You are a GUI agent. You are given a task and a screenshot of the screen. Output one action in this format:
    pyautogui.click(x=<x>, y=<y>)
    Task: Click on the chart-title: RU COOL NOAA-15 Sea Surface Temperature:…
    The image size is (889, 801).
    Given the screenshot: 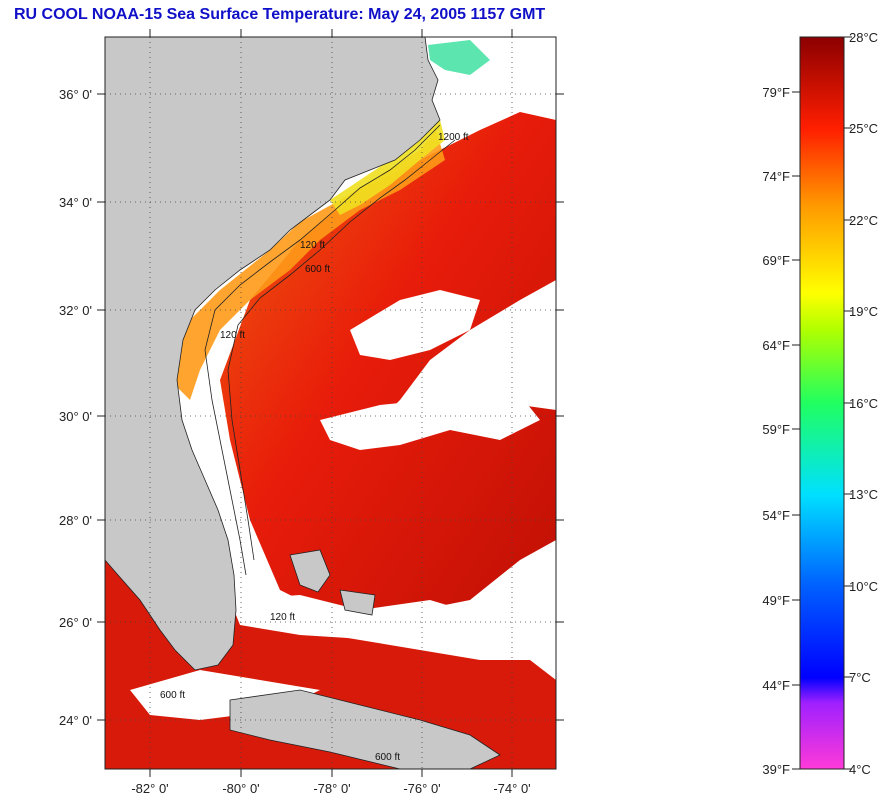 What is the action you would take?
    pyautogui.click(x=280, y=14)
    